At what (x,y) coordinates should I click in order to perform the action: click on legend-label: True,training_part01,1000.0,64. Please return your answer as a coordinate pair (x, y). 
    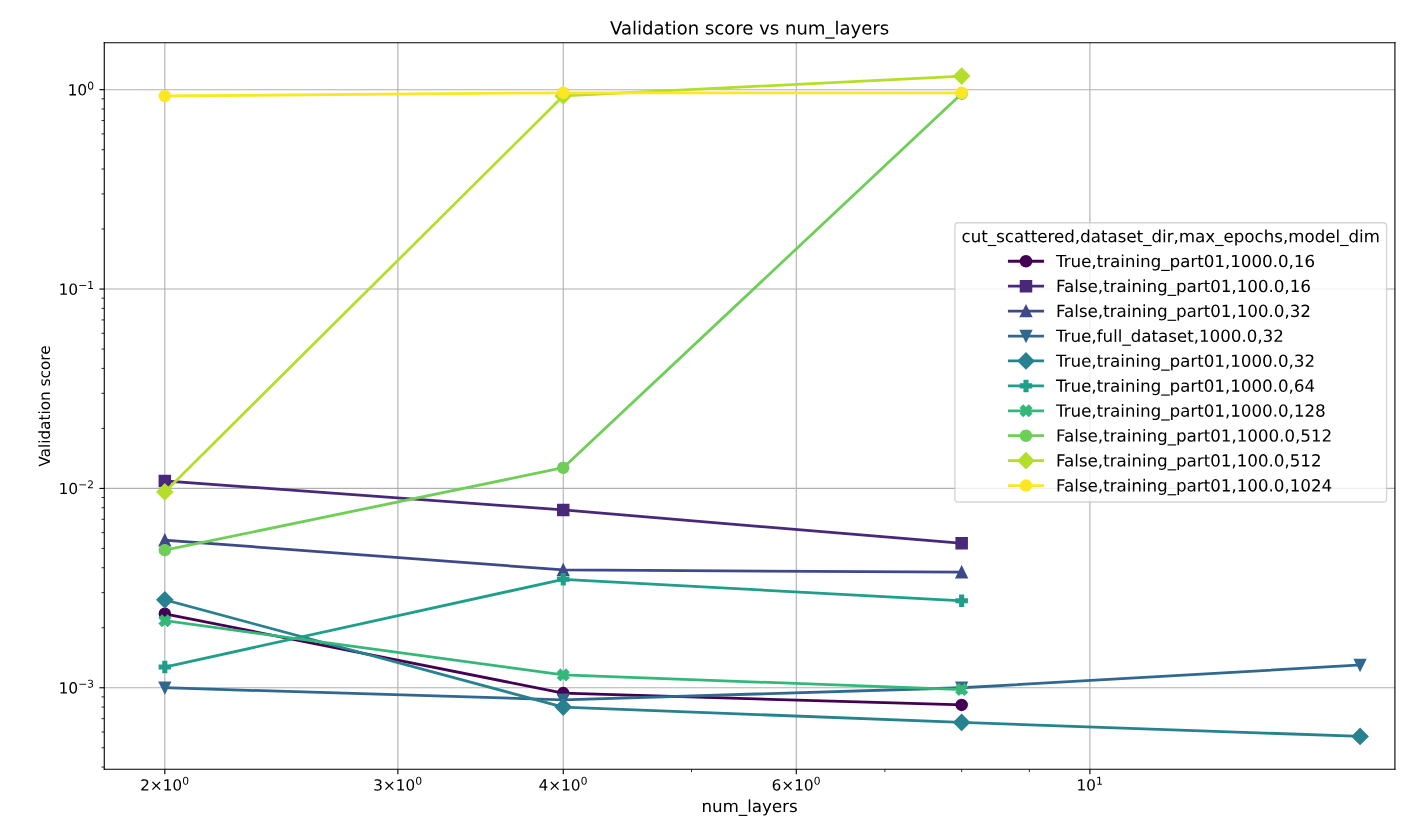
    Looking at the image, I should click on (1185, 387).